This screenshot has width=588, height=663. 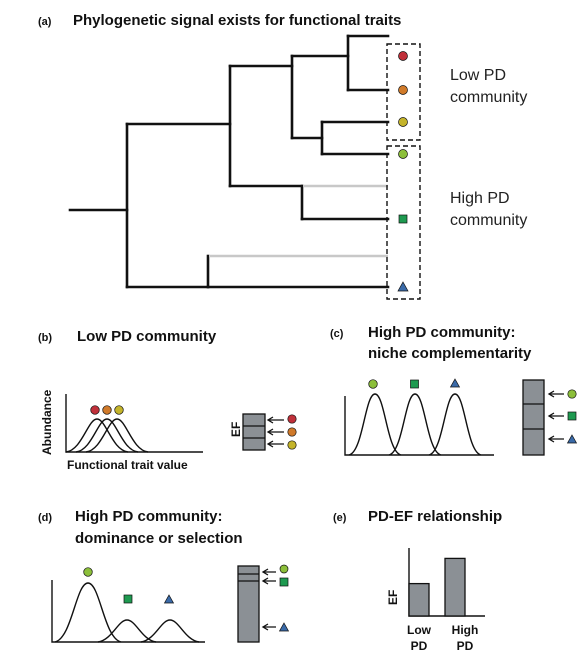 I want to click on panel-b-curves, so click(x=107, y=435).